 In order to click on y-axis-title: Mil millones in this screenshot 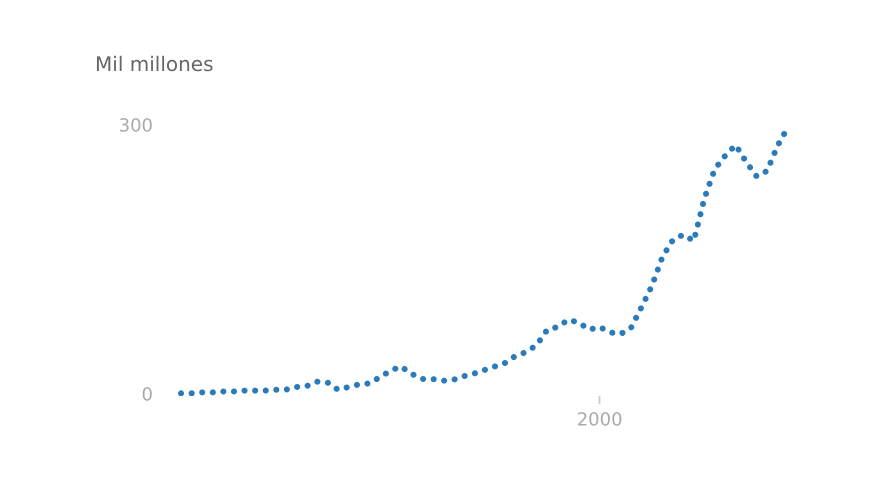, I will do `click(154, 64)`.